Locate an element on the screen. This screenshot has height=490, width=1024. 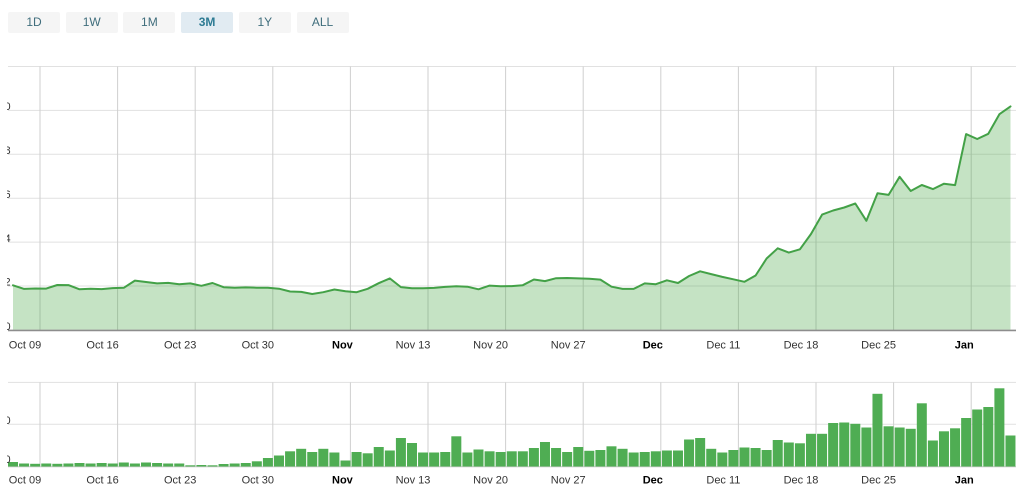
svg-text: 200 is located at coordinates (5, 421).